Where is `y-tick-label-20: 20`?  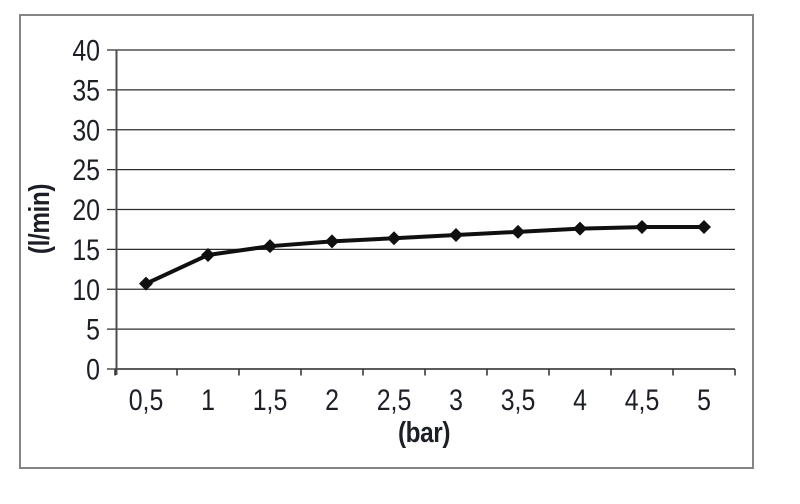
y-tick-label-20: 20 is located at coordinates (86, 210).